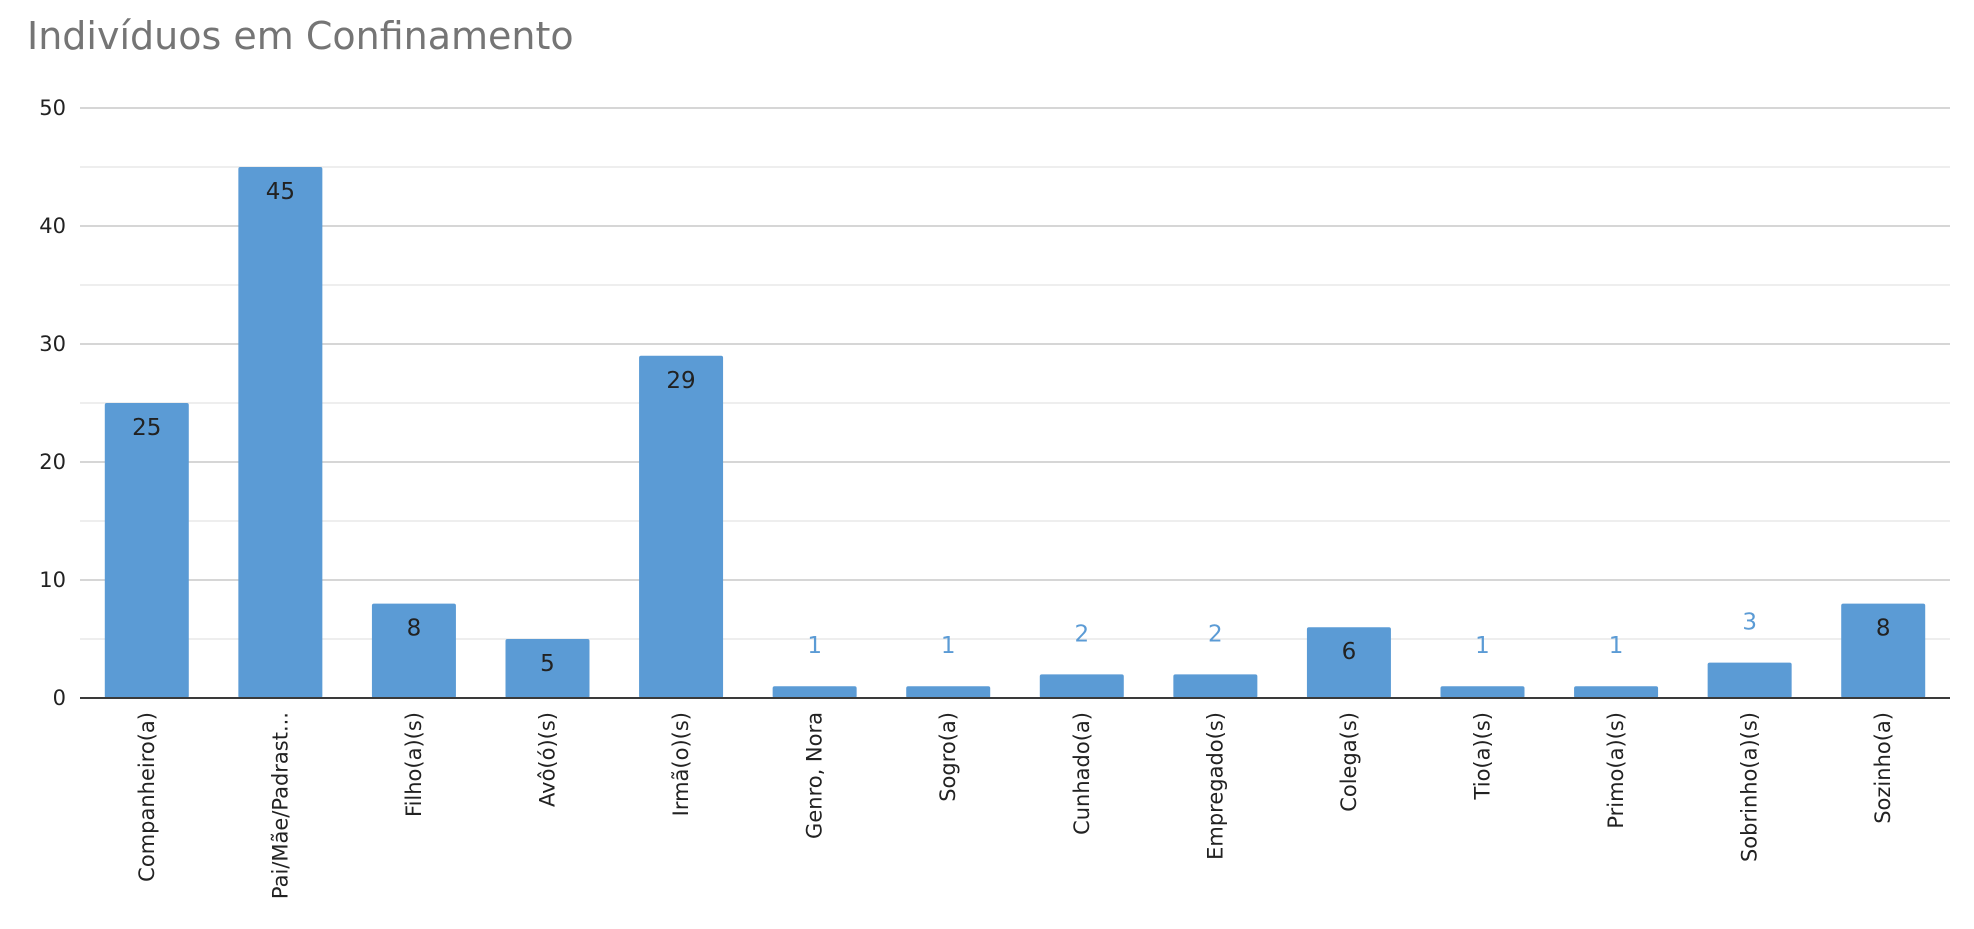  Describe the element at coordinates (1349, 652) in the screenshot. I see `data-label: 6` at that location.